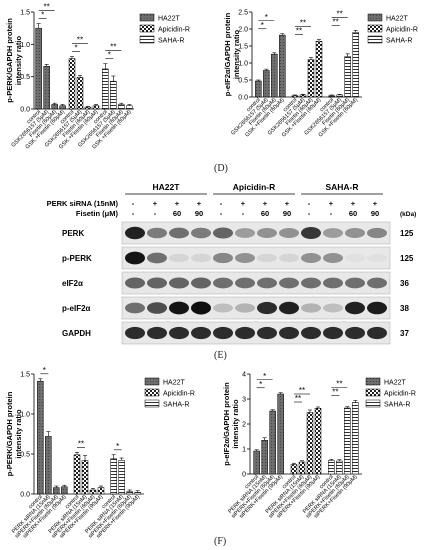 The width and height of the screenshot is (441, 550). Describe the element at coordinates (244, 425) in the screenshot. I see `y-tick-label: 2` at that location.